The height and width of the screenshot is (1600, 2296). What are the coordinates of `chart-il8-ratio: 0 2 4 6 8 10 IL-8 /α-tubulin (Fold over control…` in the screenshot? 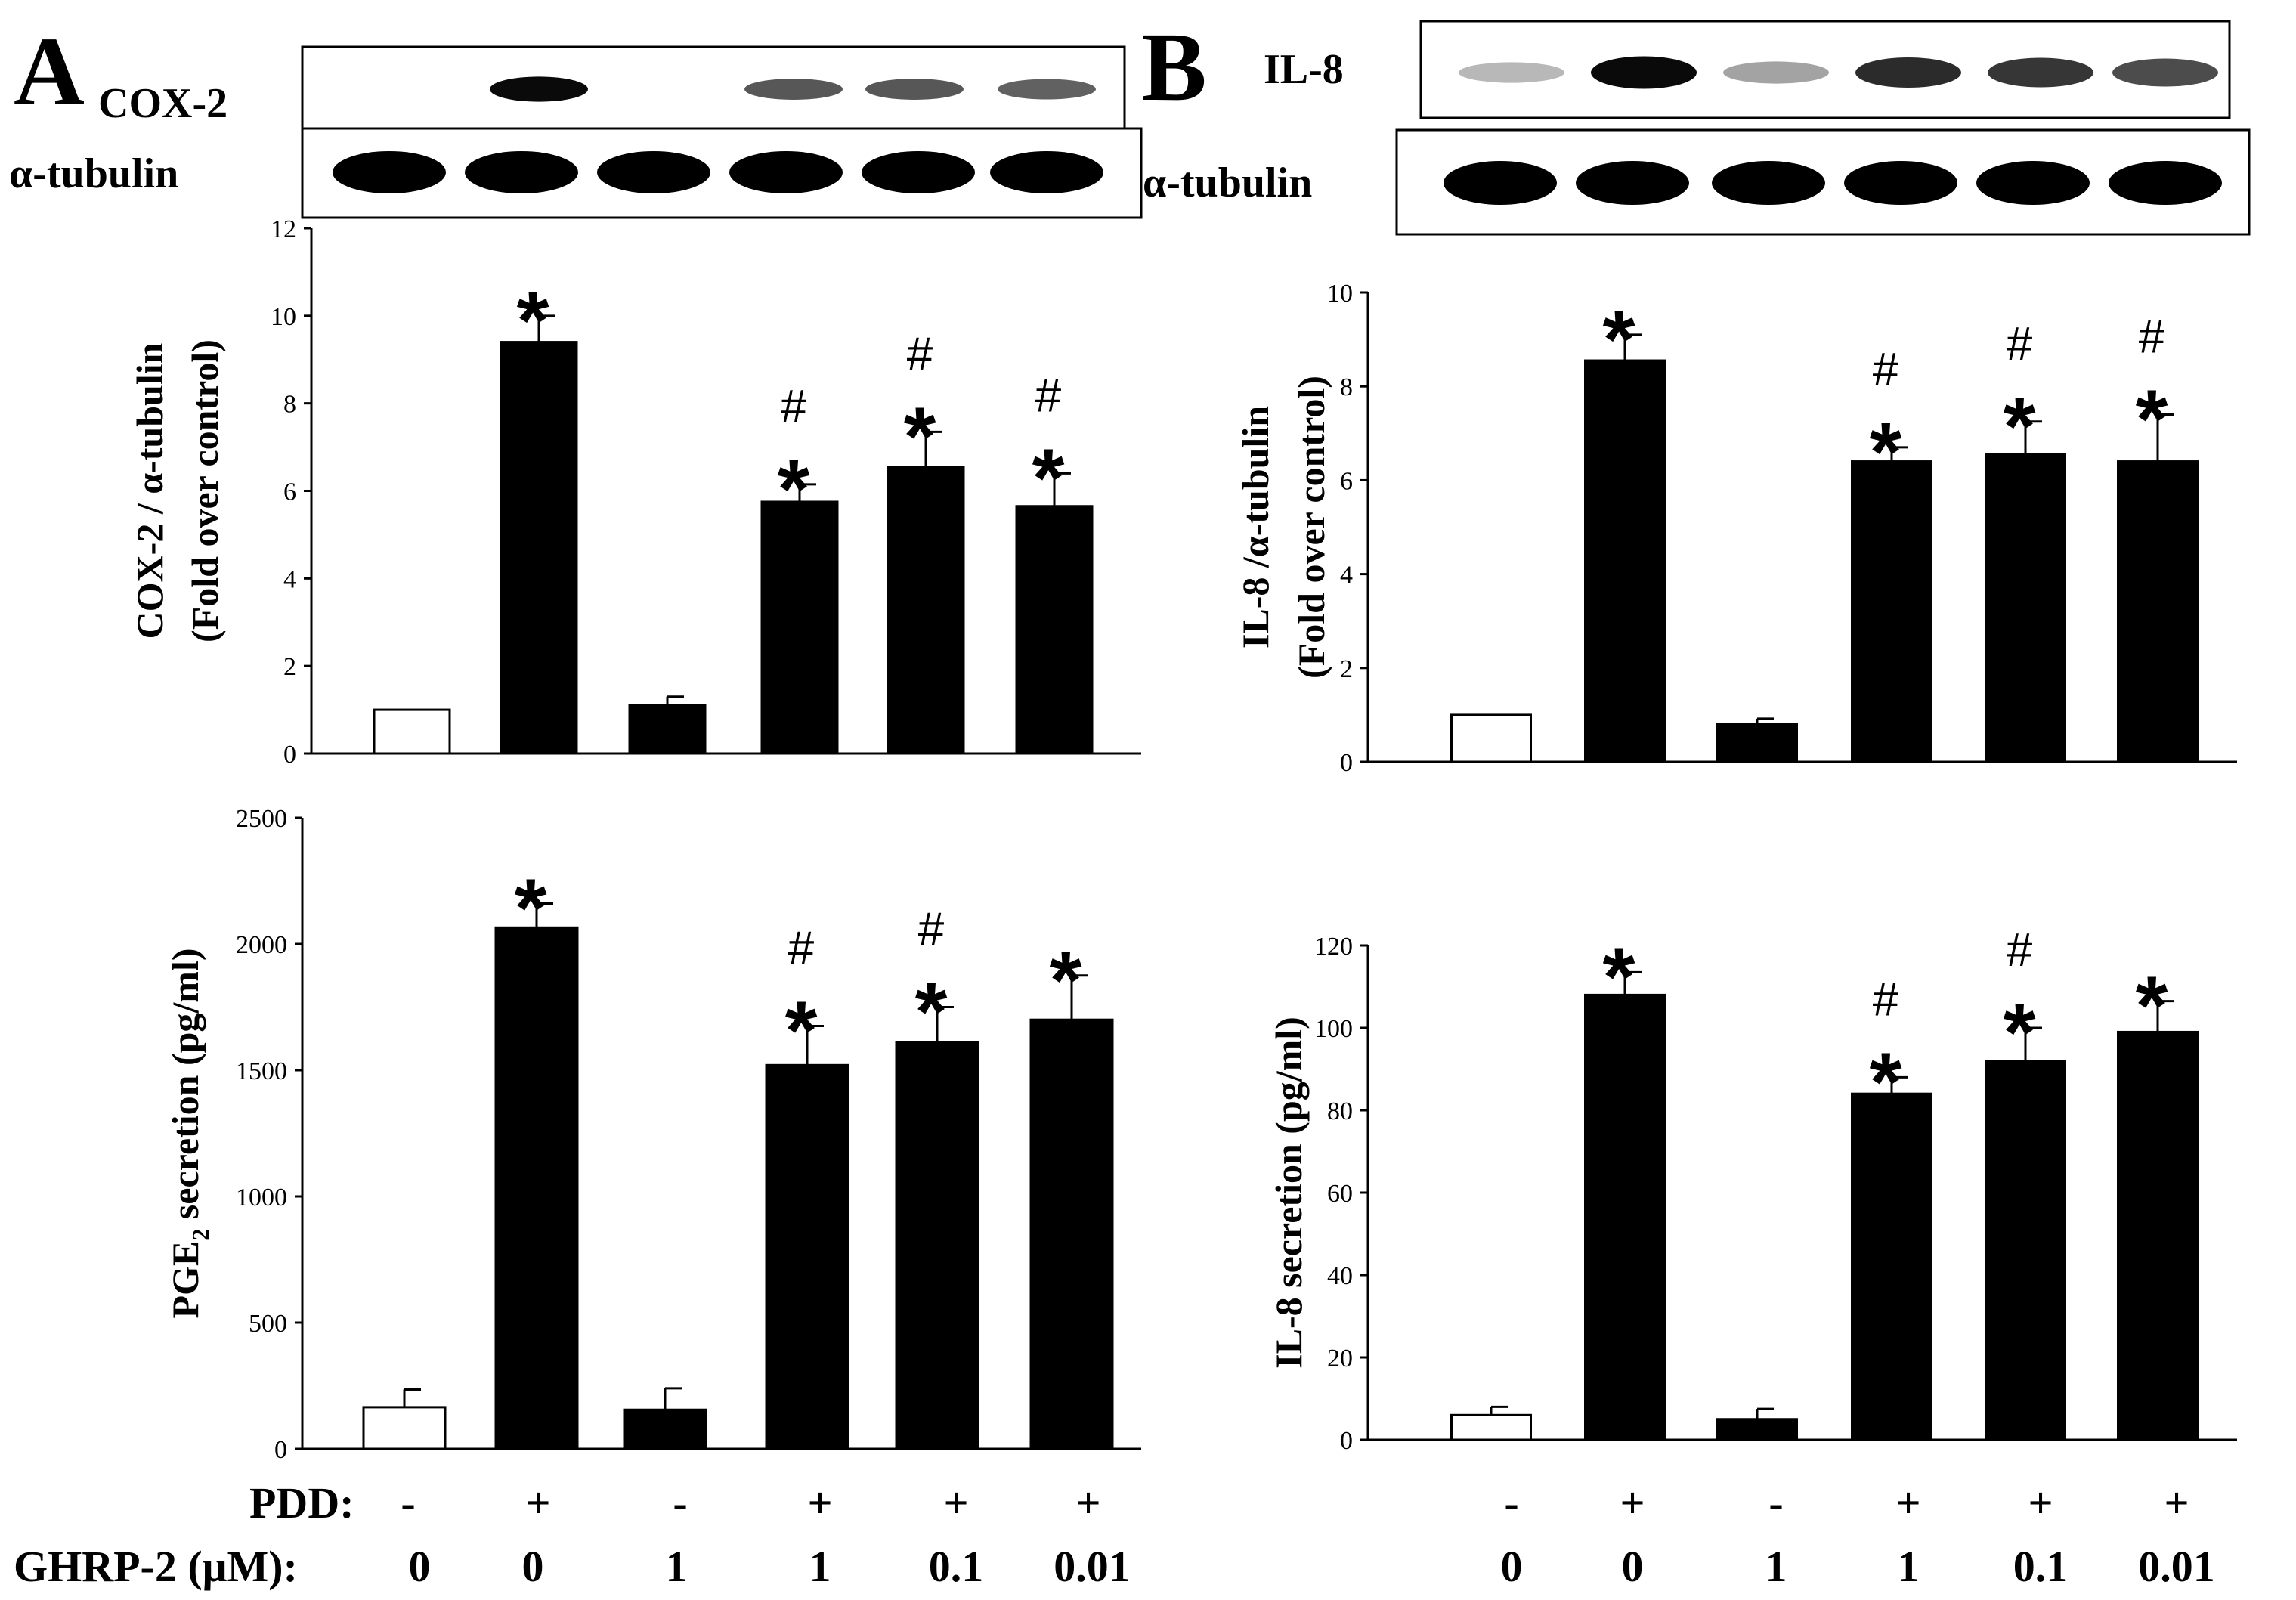 It's located at (1735, 528).